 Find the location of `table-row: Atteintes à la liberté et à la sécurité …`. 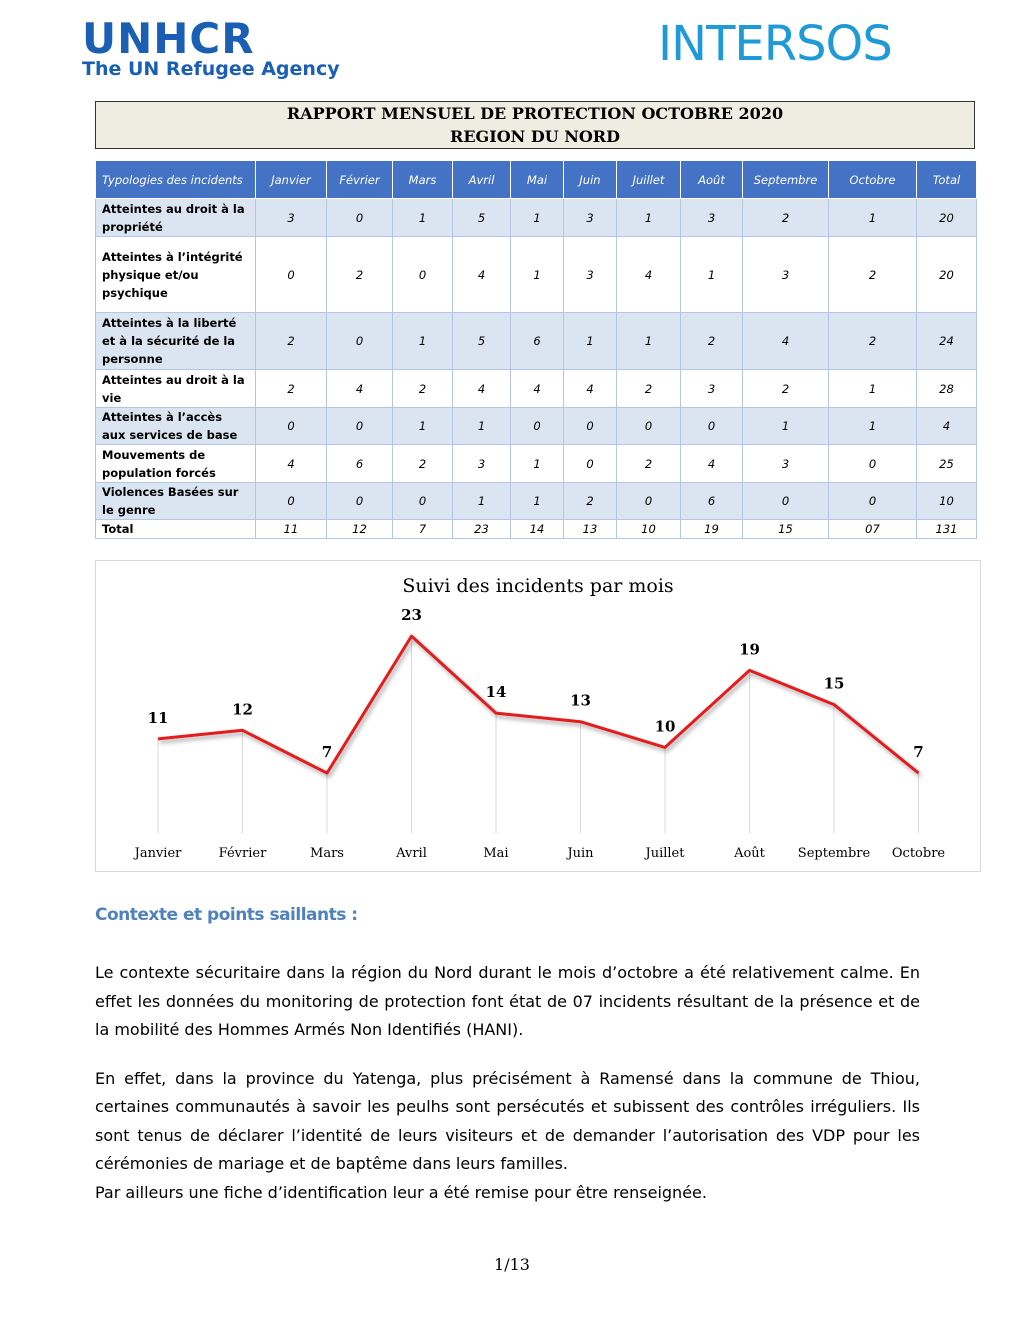

table-row: Atteintes à la liberté et à la sécurité … is located at coordinates (536, 341).